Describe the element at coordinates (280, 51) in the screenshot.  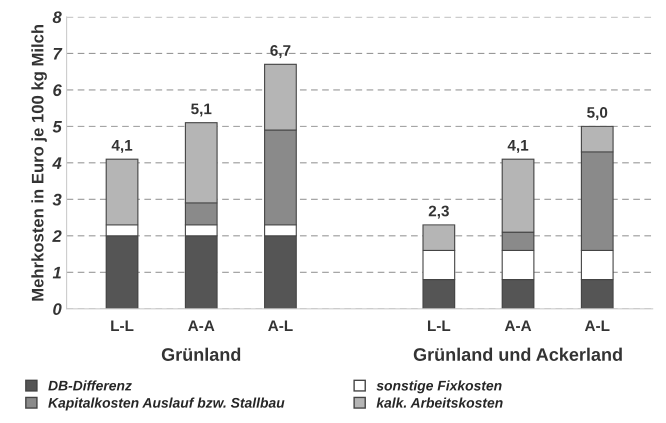
I see `total-label: 6,7` at that location.